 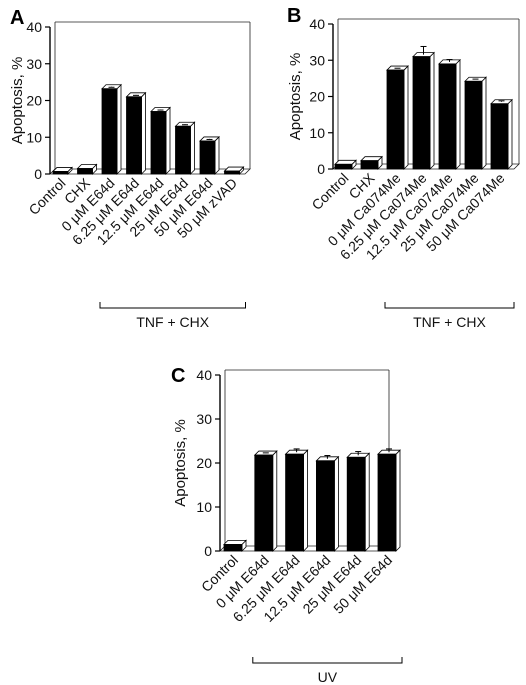 What do you see at coordinates (17, 18) in the screenshot?
I see `panel-letter: A` at bounding box center [17, 18].